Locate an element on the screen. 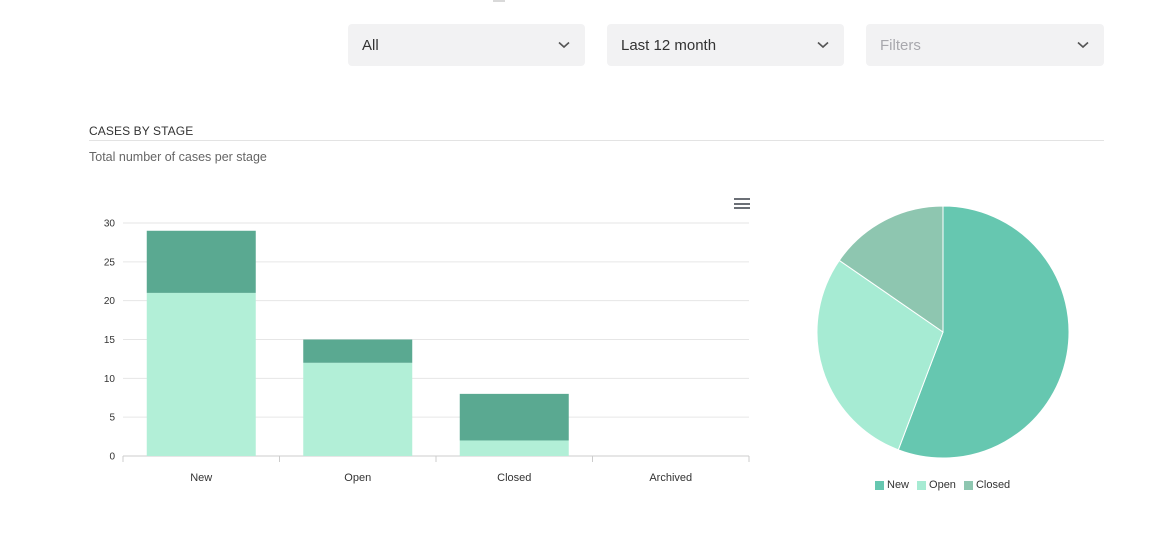 The width and height of the screenshot is (1149, 547). x-tick-label: Closed is located at coordinates (514, 478).